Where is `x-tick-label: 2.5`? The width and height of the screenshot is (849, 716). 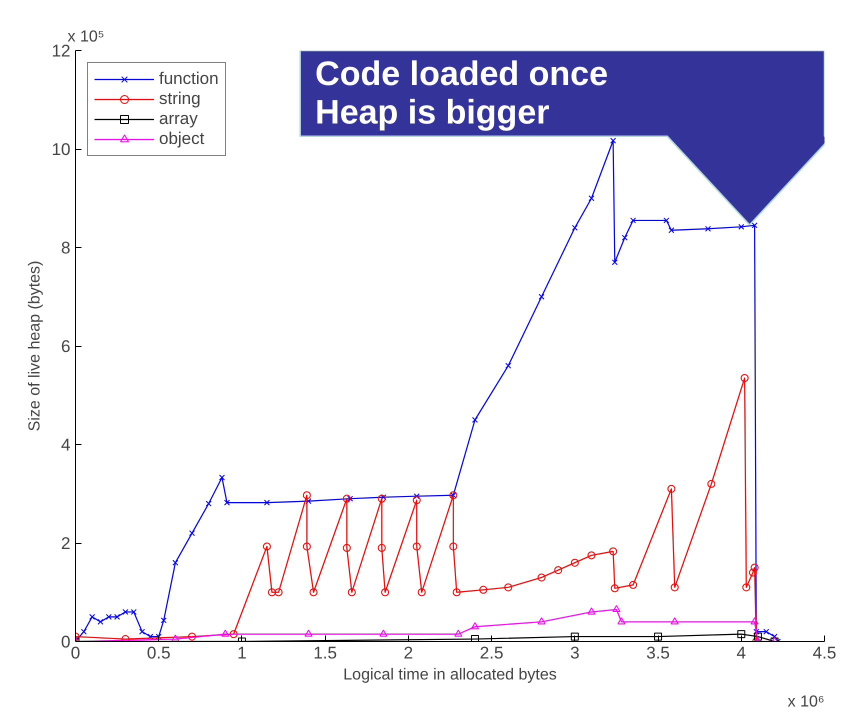 x-tick-label: 2.5 is located at coordinates (492, 653).